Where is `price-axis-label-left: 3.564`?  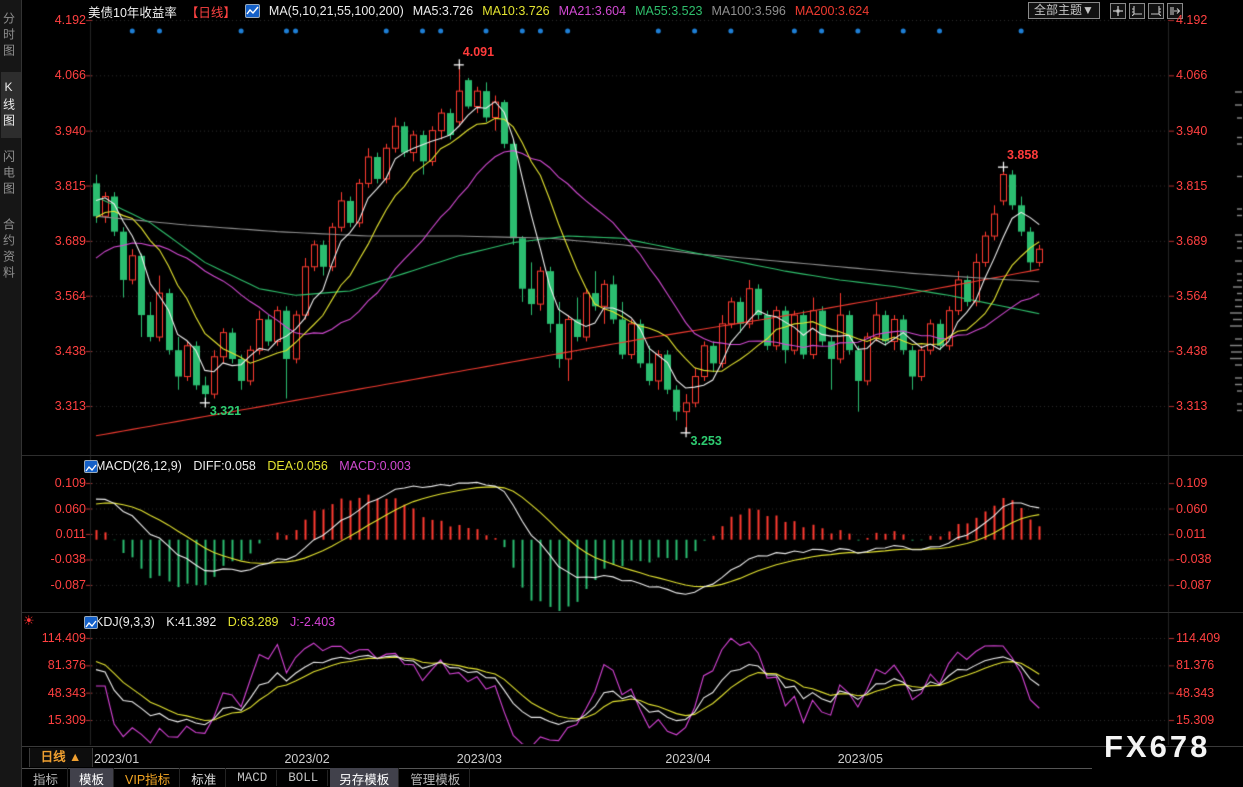
price-axis-label-left: 3.564 is located at coordinates (70, 295).